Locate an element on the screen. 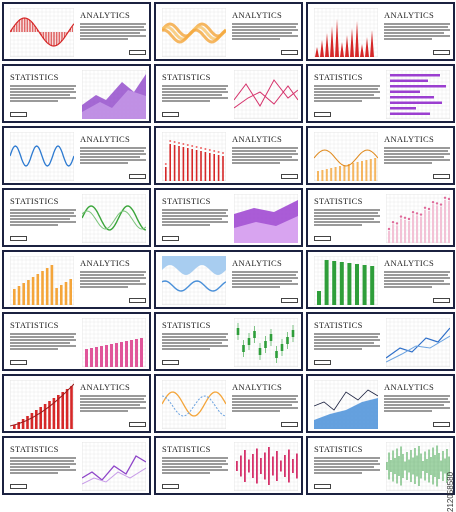 This screenshot has height=512, width=456. card-heading: STATISTICS is located at coordinates (34, 449).